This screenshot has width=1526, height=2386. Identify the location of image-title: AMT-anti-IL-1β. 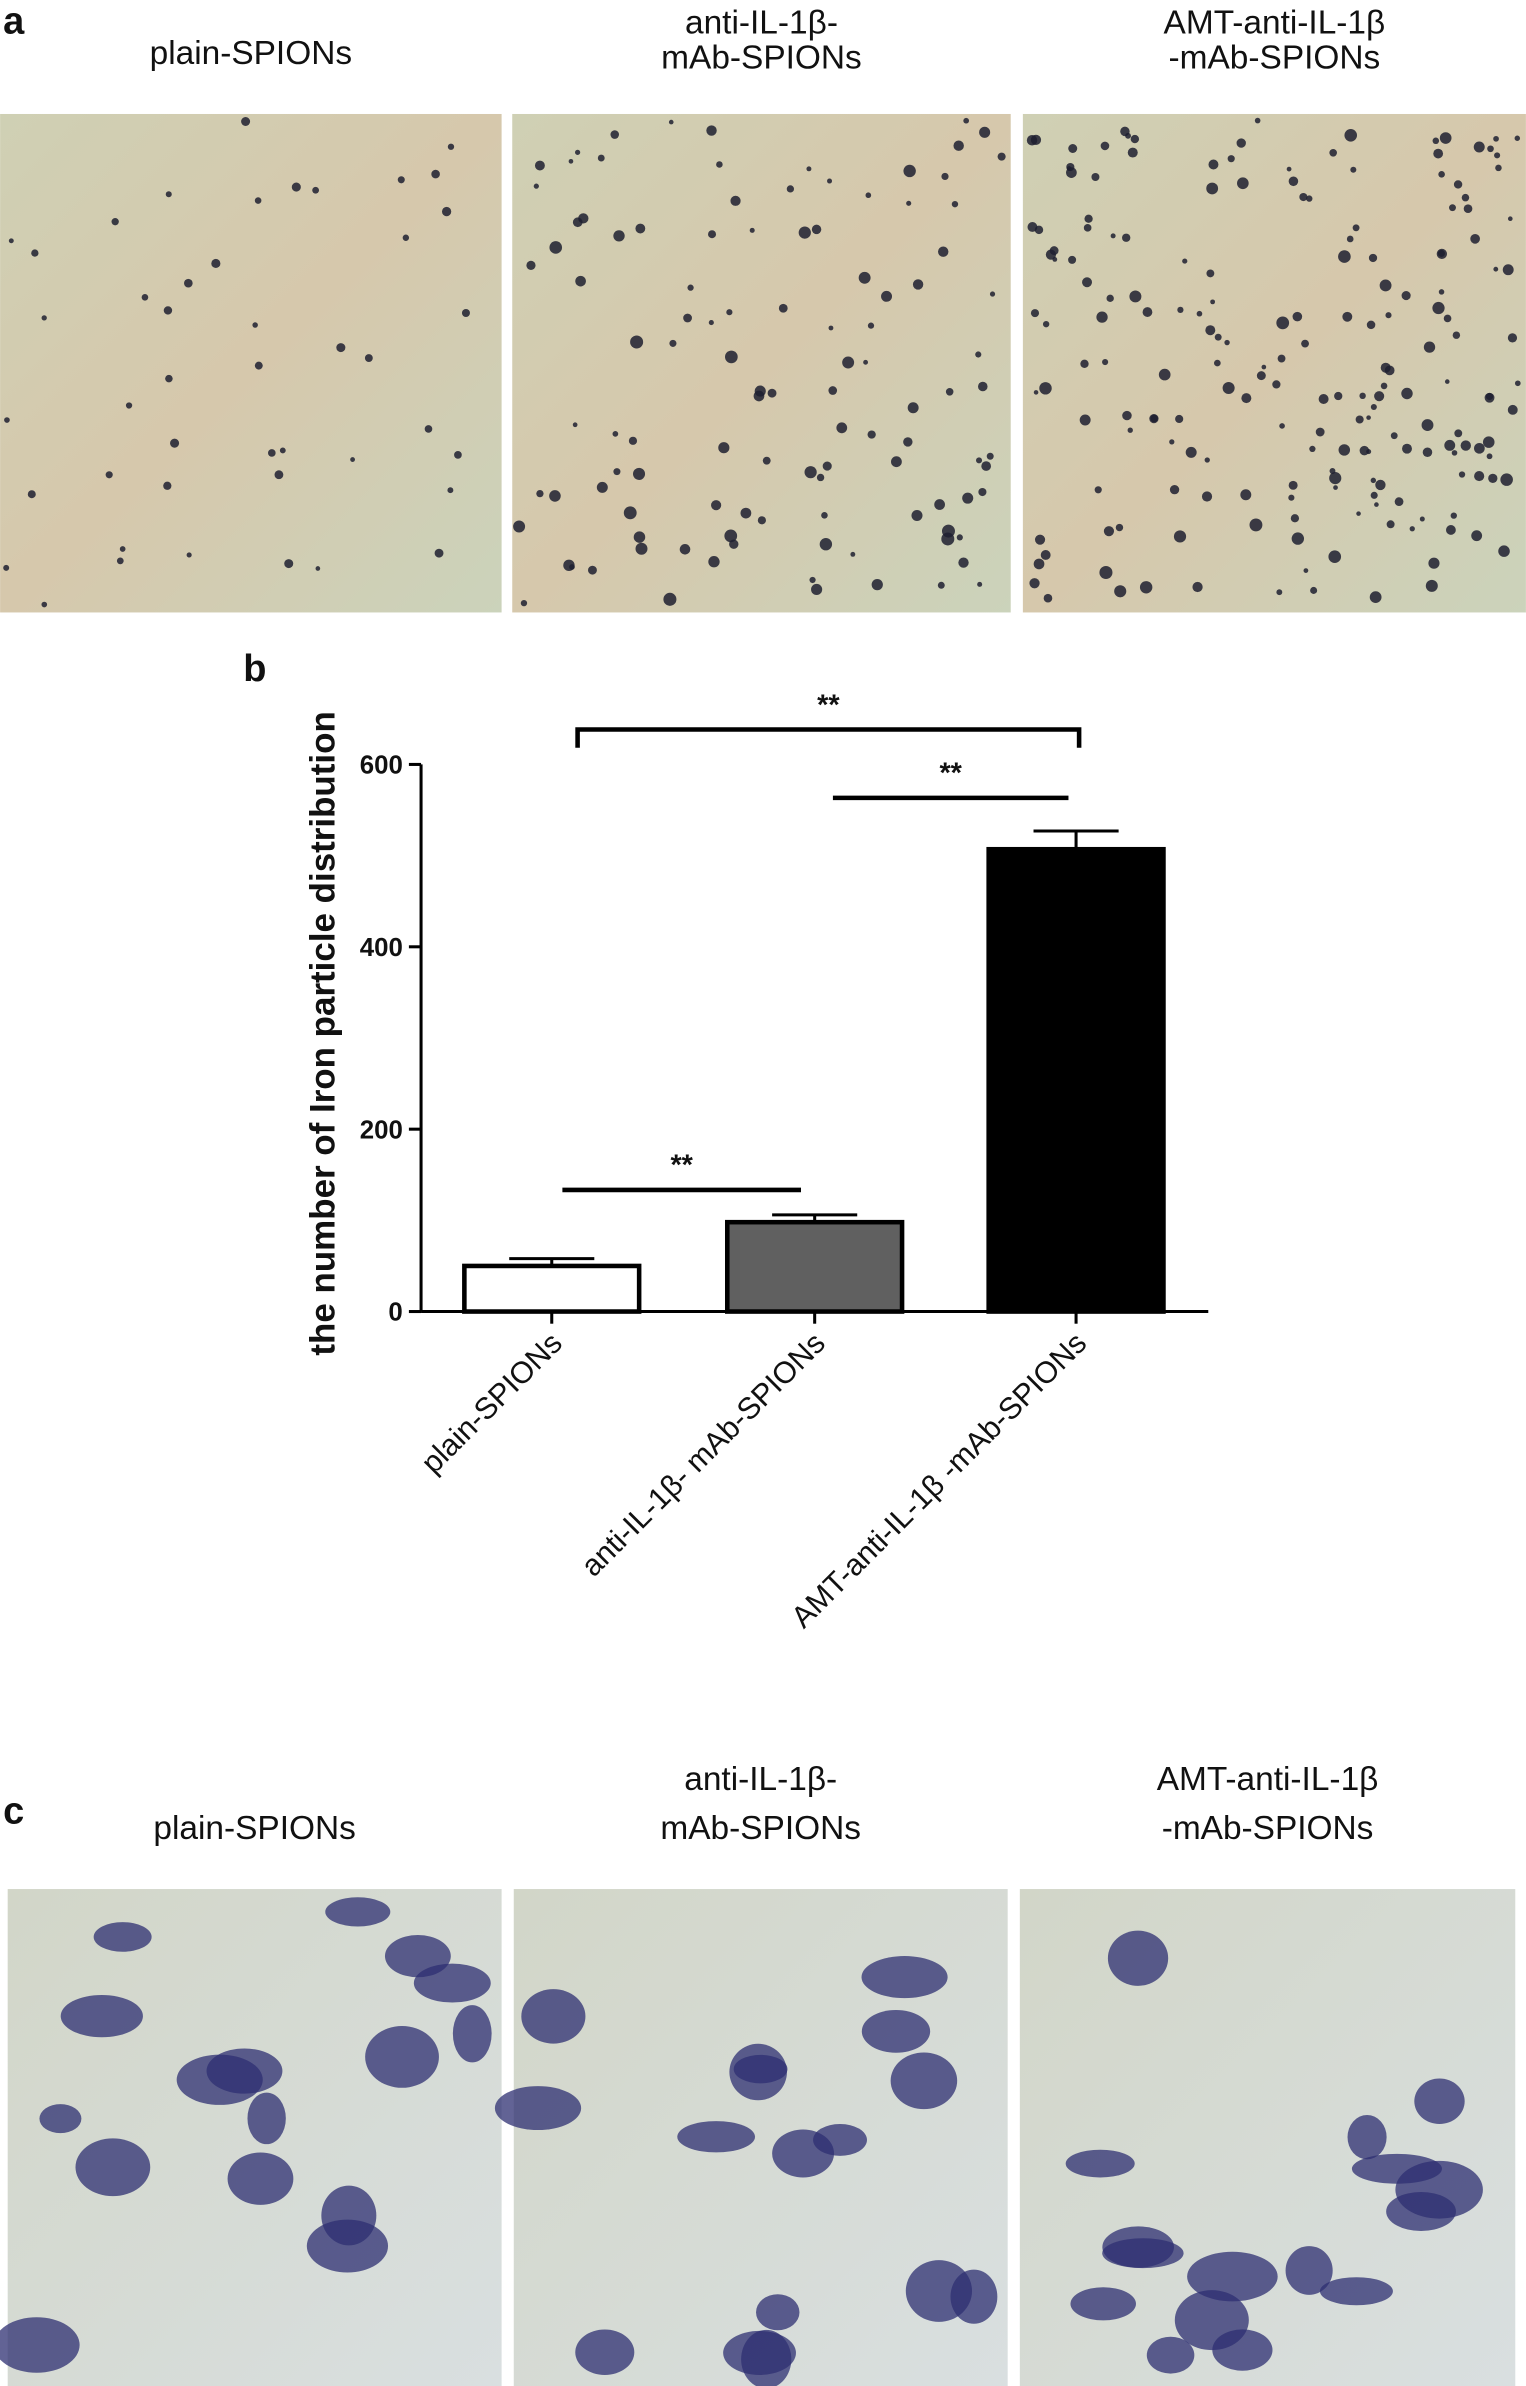
(1268, 1779).